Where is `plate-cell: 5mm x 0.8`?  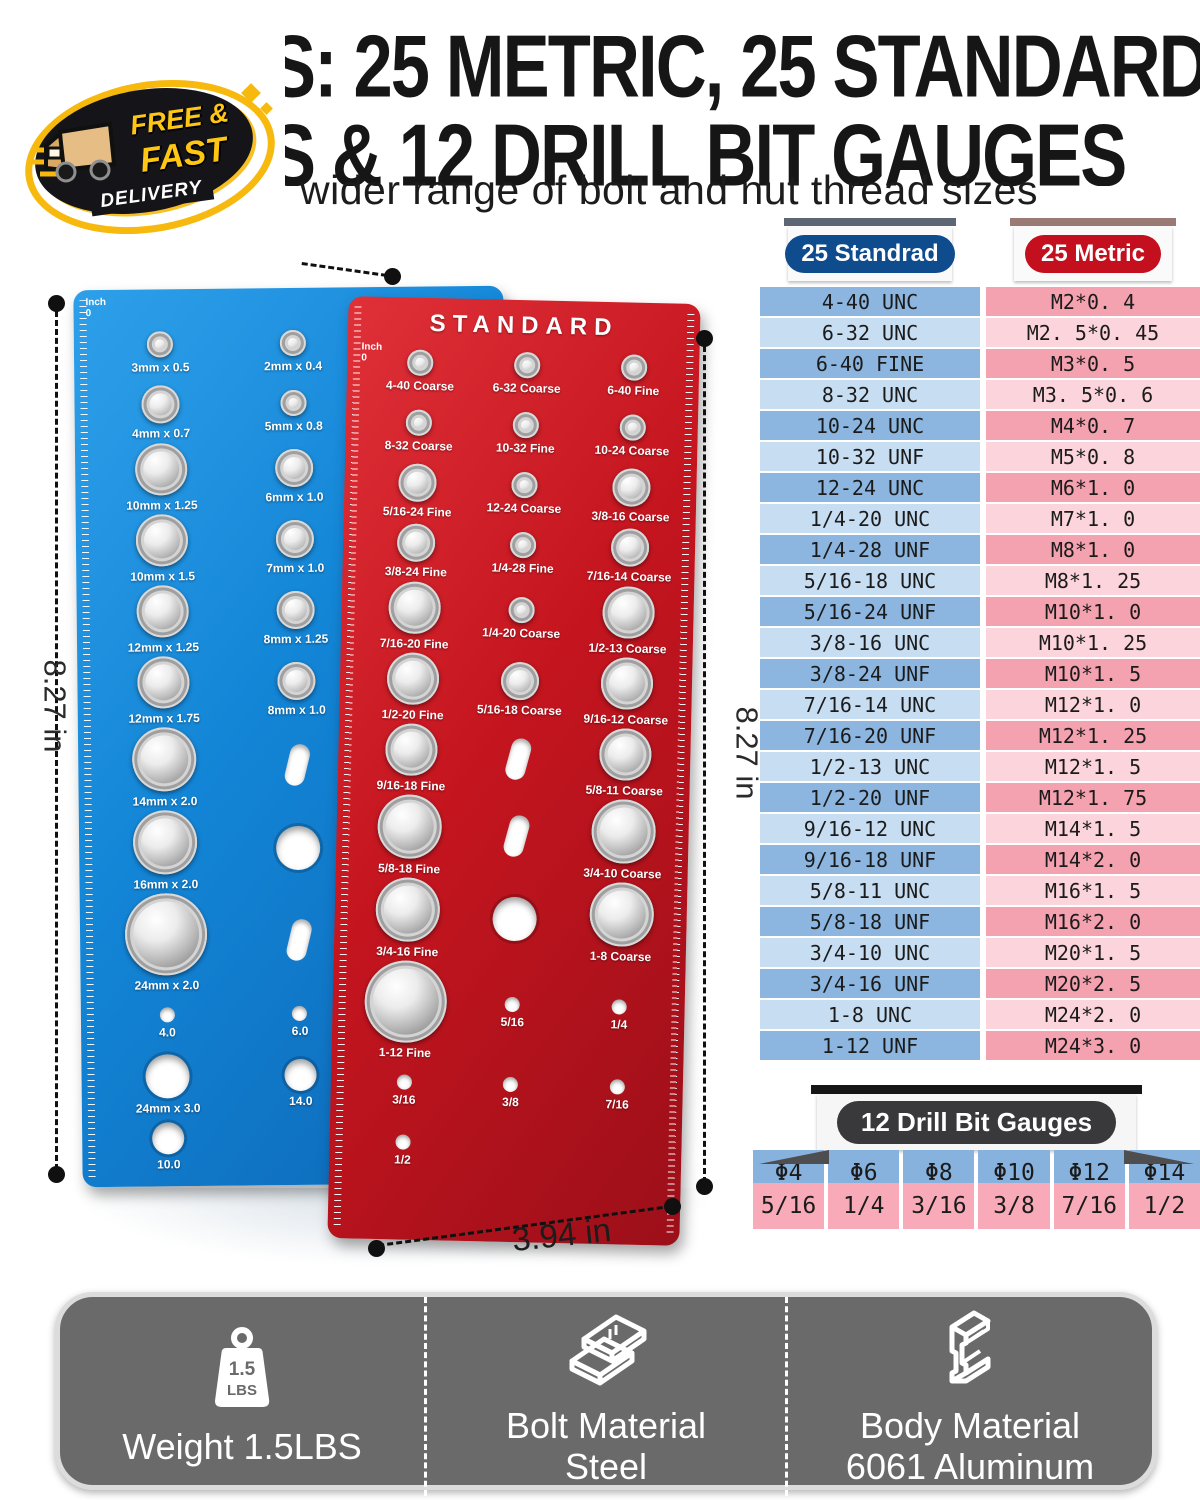 plate-cell: 5mm x 0.8 is located at coordinates (293, 411).